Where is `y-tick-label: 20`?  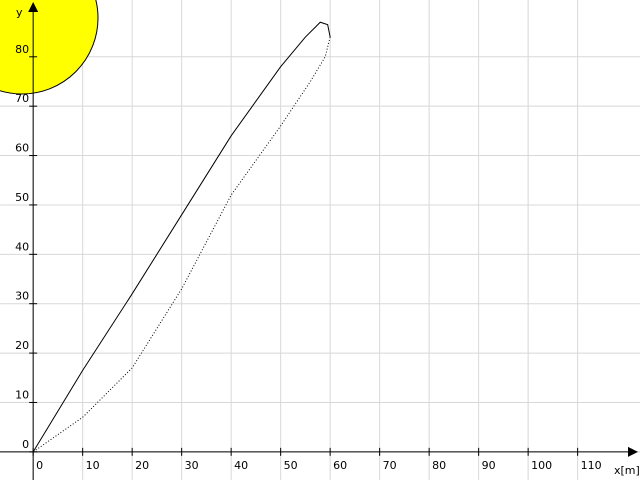 y-tick-label: 20 is located at coordinates (22, 345).